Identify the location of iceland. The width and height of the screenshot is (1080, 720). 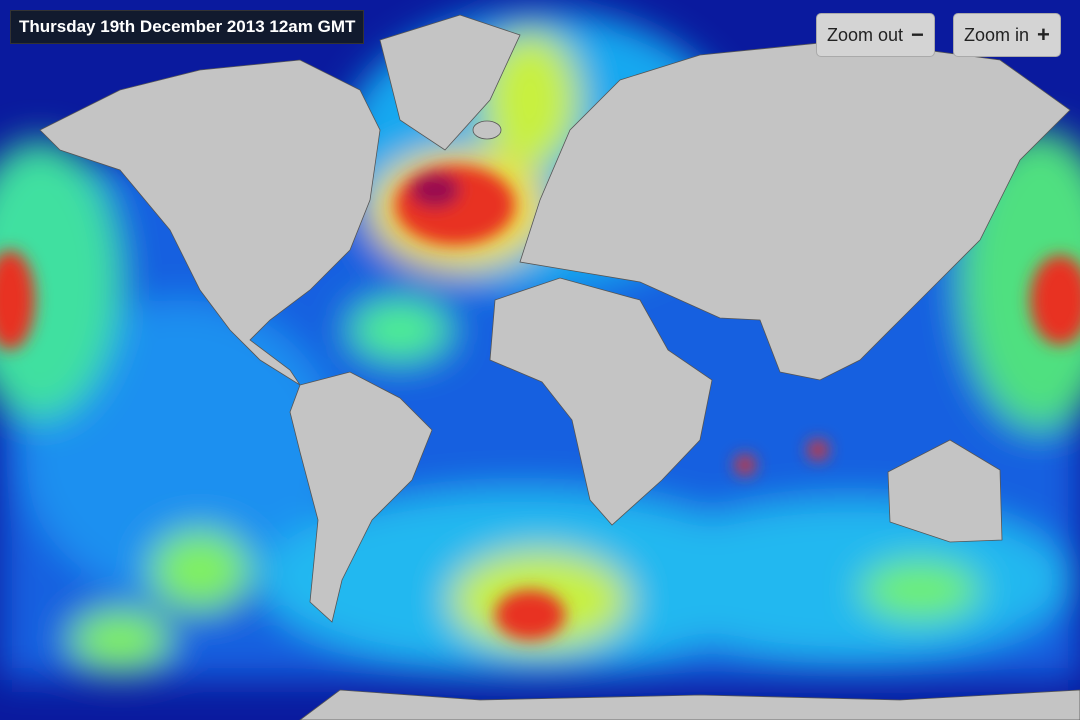
(487, 130).